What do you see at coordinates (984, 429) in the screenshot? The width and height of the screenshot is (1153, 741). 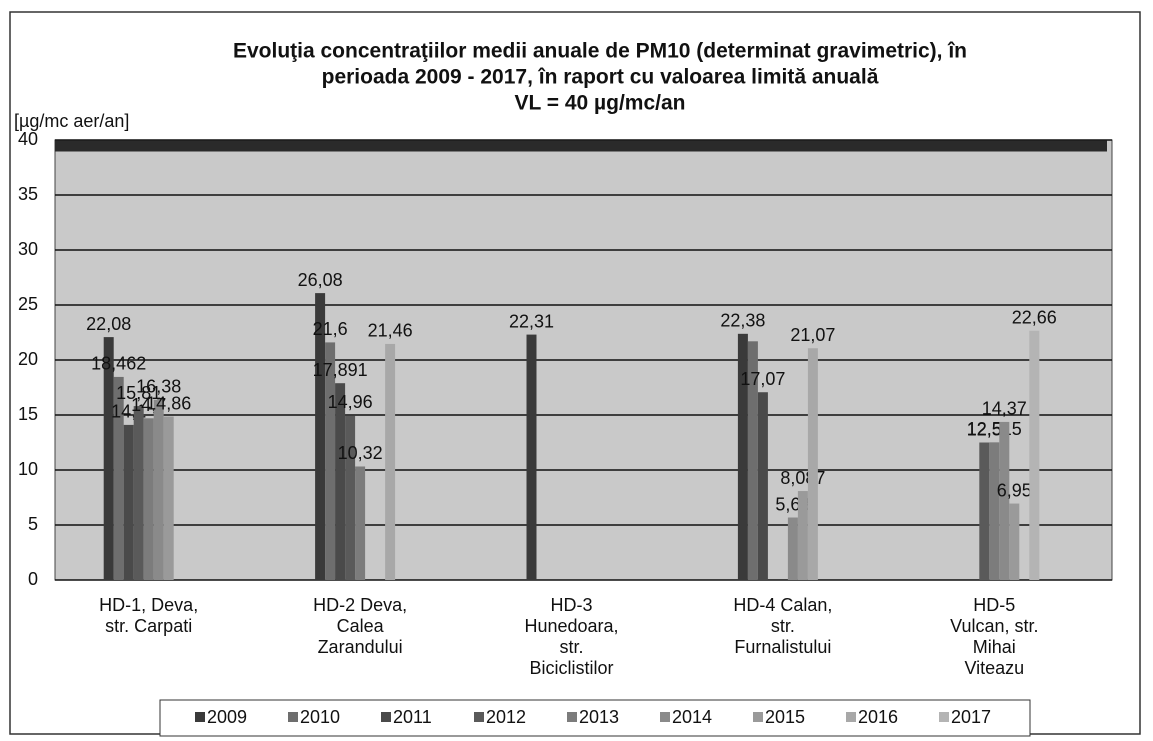 I see `data-label: 12,5` at bounding box center [984, 429].